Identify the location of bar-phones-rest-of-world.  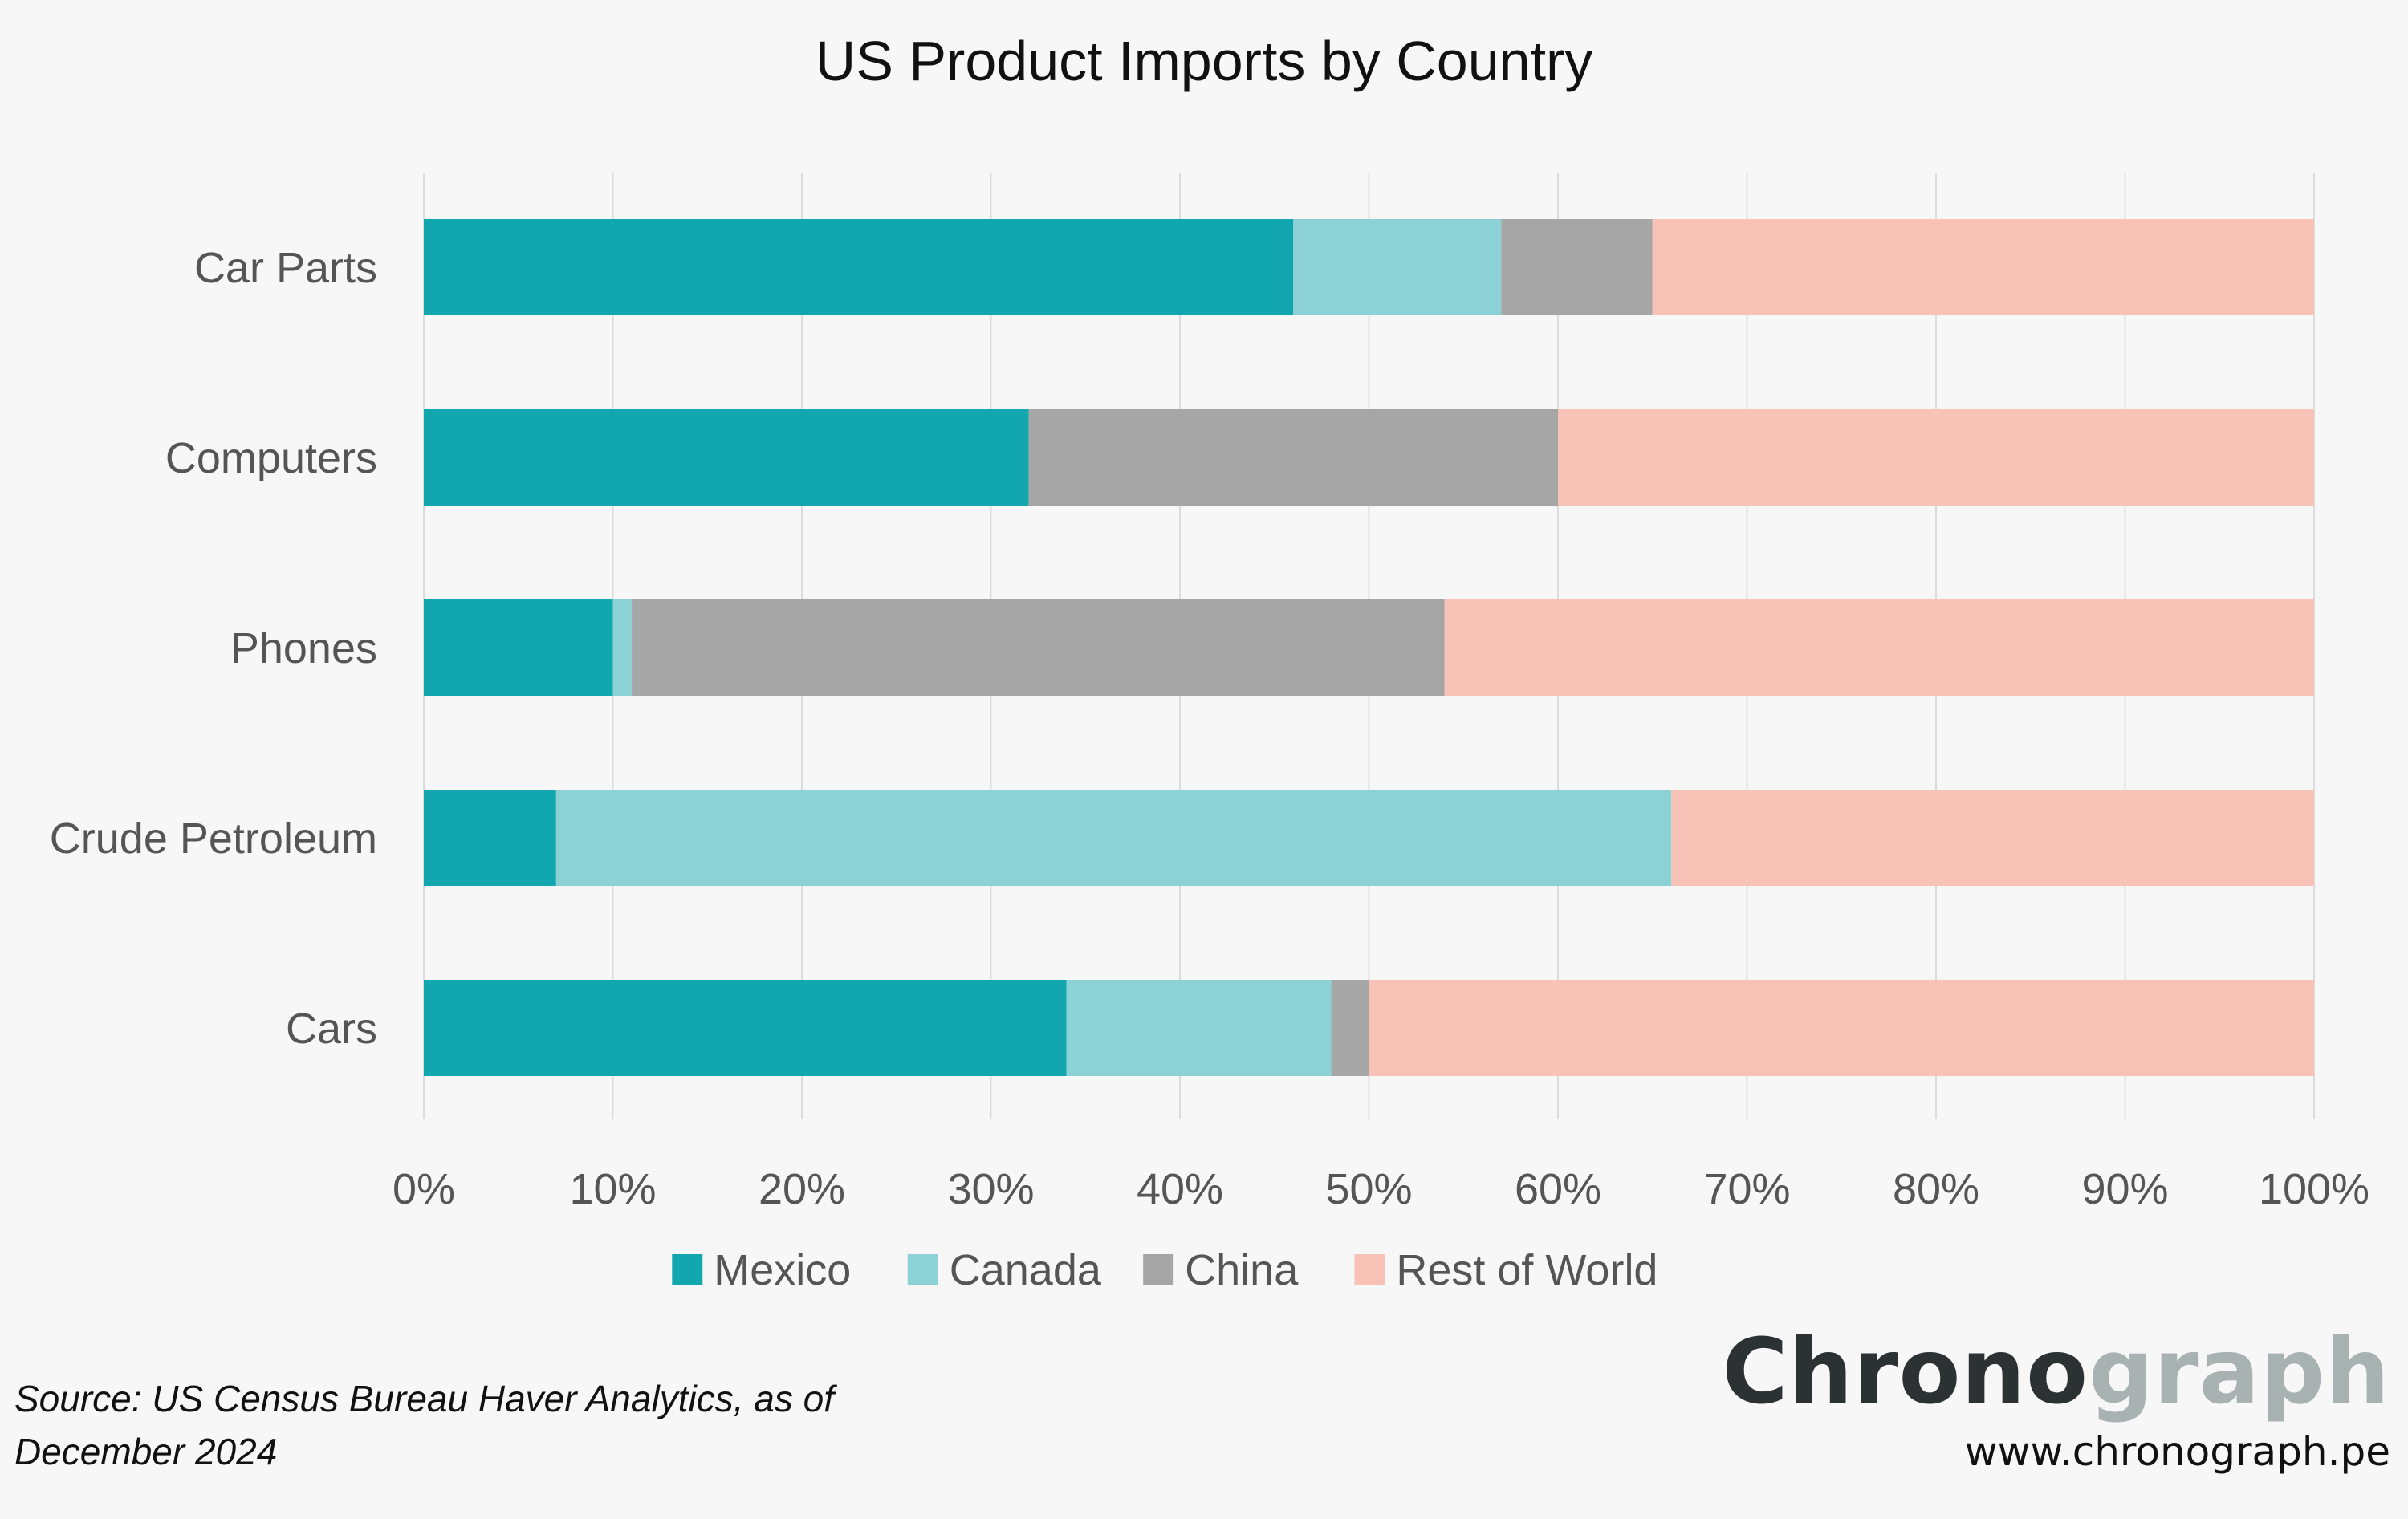
(1879, 647).